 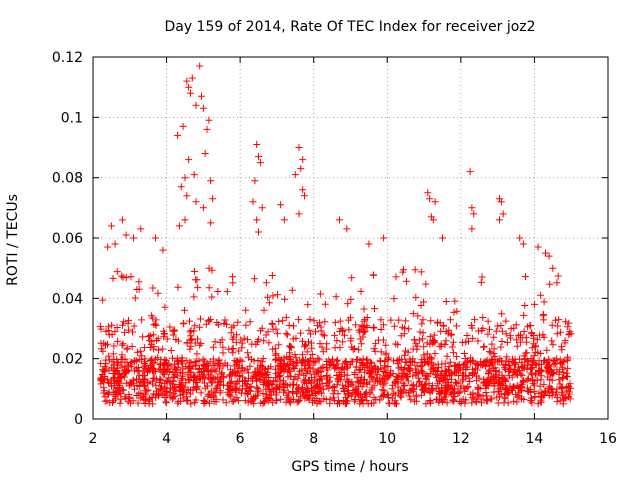 What do you see at coordinates (67, 360) in the screenshot?
I see `y-tick-label: 0.02` at bounding box center [67, 360].